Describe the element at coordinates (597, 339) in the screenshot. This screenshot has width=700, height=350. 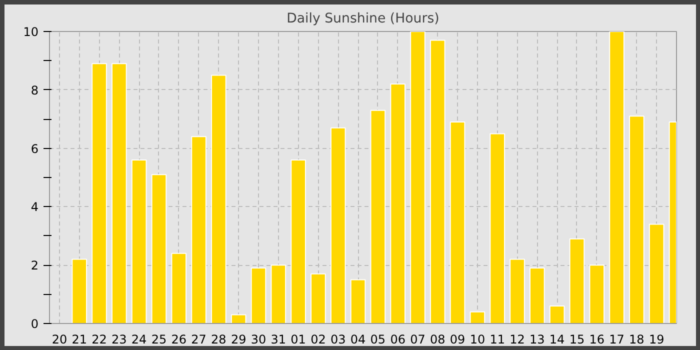
I see `x-tick-label: 16` at that location.